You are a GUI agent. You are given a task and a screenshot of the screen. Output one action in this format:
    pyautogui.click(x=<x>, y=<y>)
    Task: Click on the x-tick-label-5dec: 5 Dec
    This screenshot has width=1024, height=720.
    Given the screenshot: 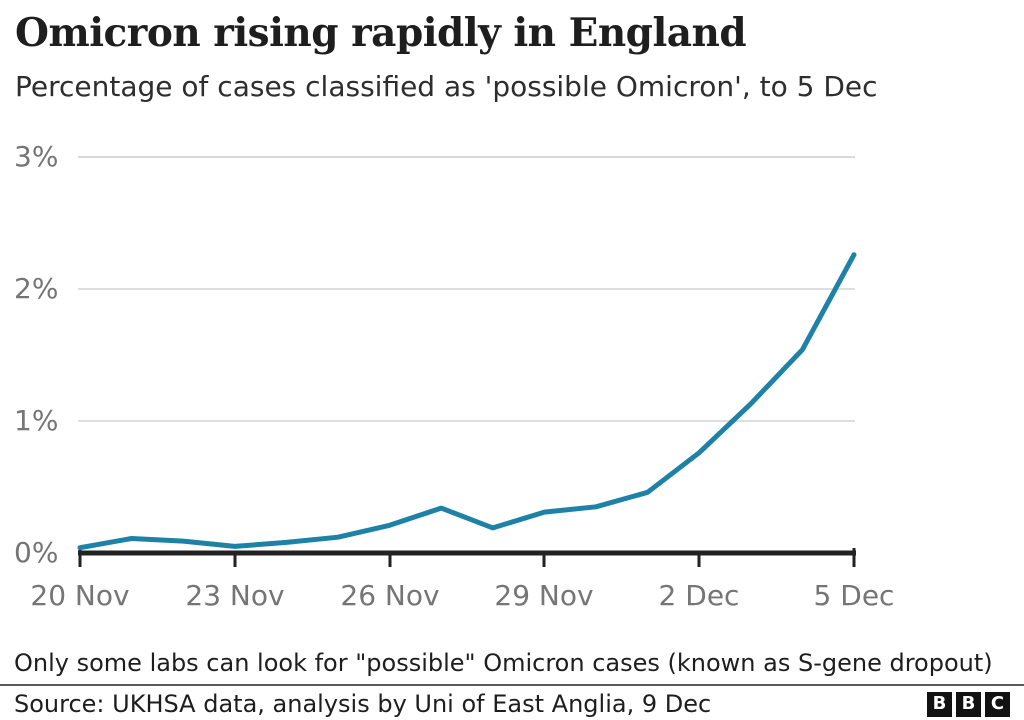 What is the action you would take?
    pyautogui.click(x=854, y=595)
    